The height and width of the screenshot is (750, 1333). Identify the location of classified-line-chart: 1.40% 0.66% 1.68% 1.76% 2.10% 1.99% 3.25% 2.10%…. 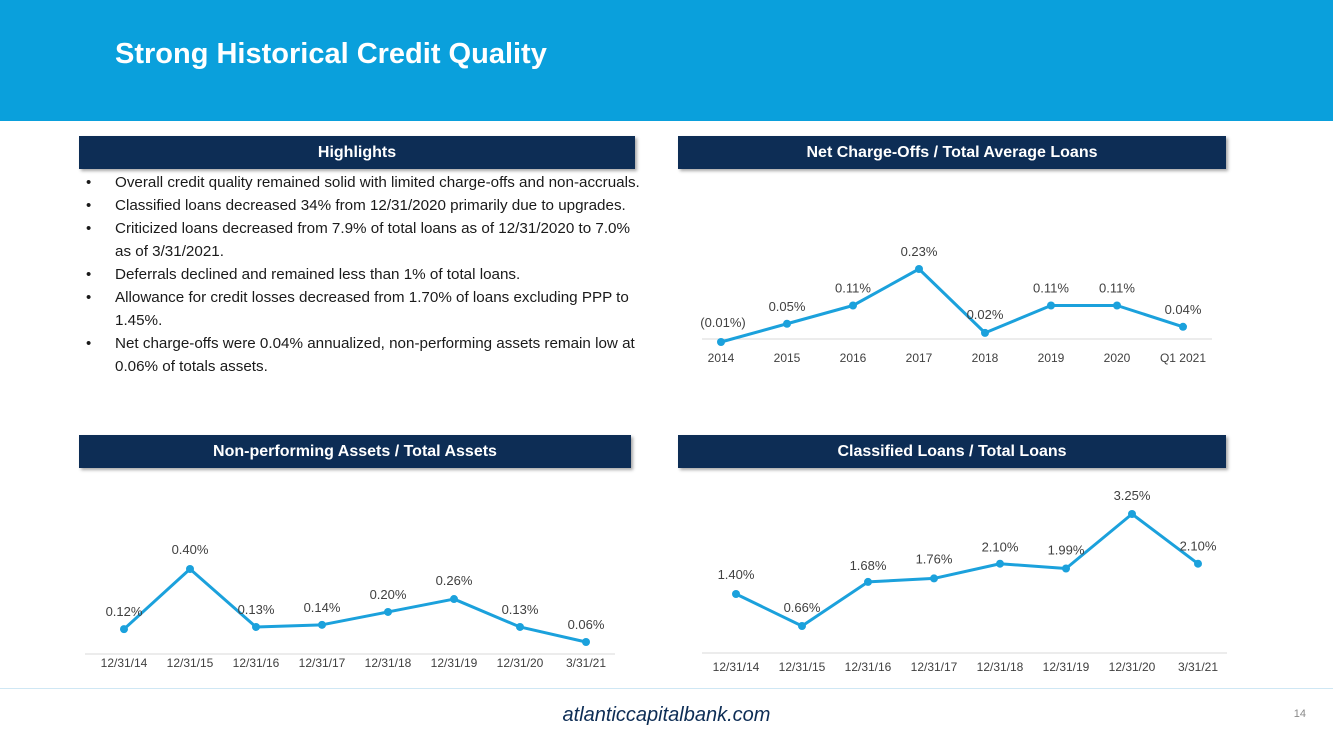
(964, 581).